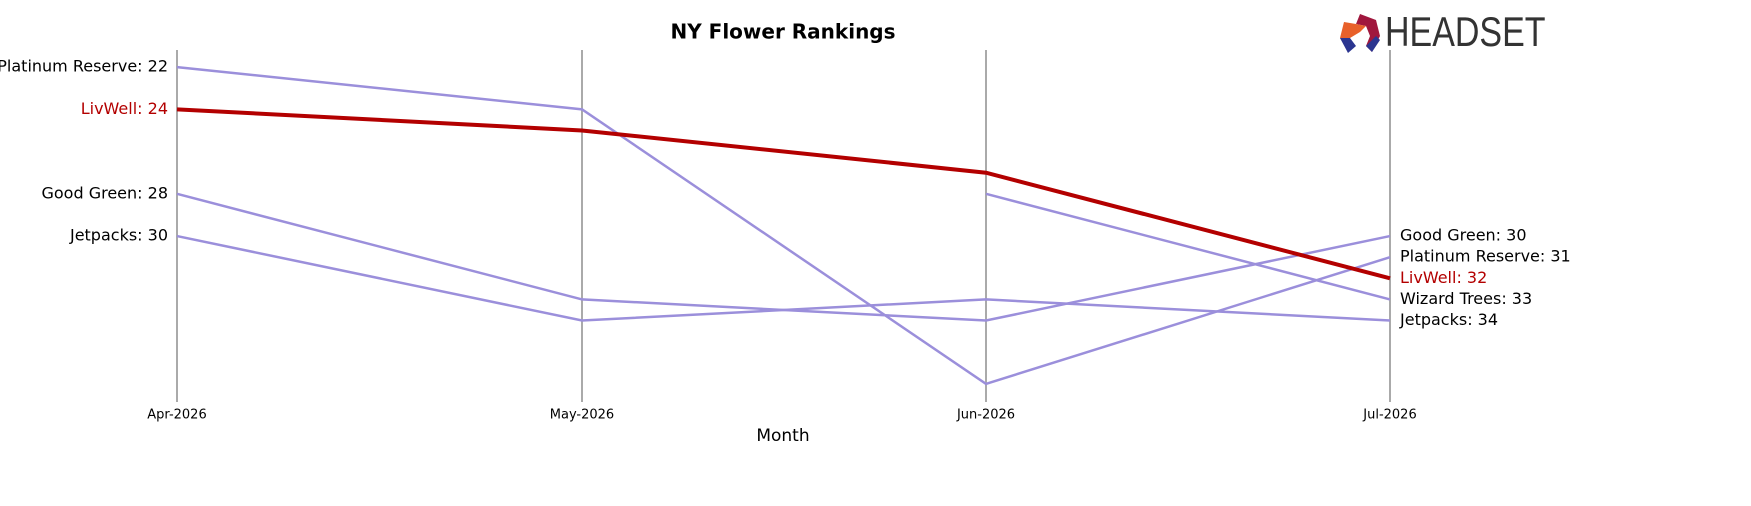 This screenshot has width=1751, height=506. I want to click on x-tick-label: Jul-2026, so click(1389, 415).